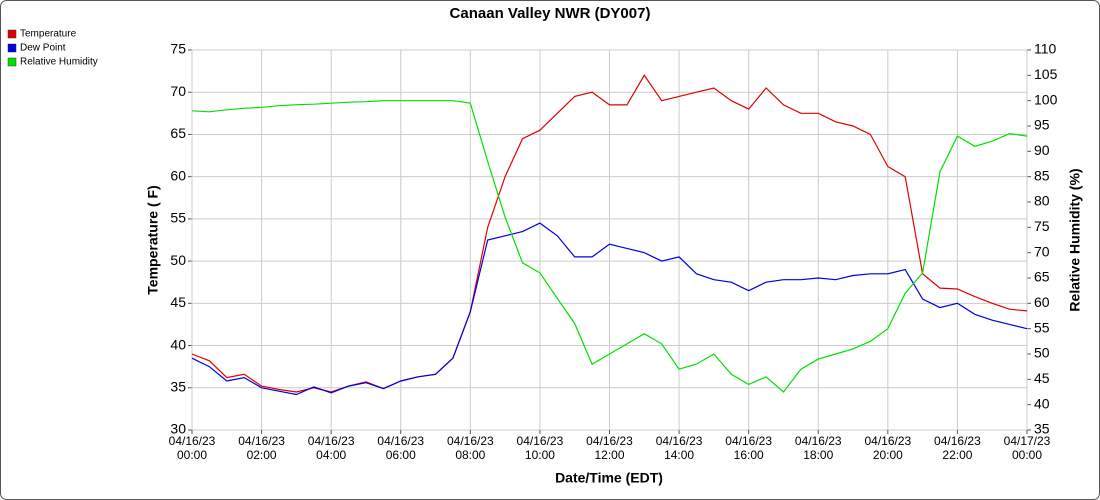 This screenshot has width=1100, height=500. What do you see at coordinates (178, 175) in the screenshot?
I see `y-tick-label: 60` at bounding box center [178, 175].